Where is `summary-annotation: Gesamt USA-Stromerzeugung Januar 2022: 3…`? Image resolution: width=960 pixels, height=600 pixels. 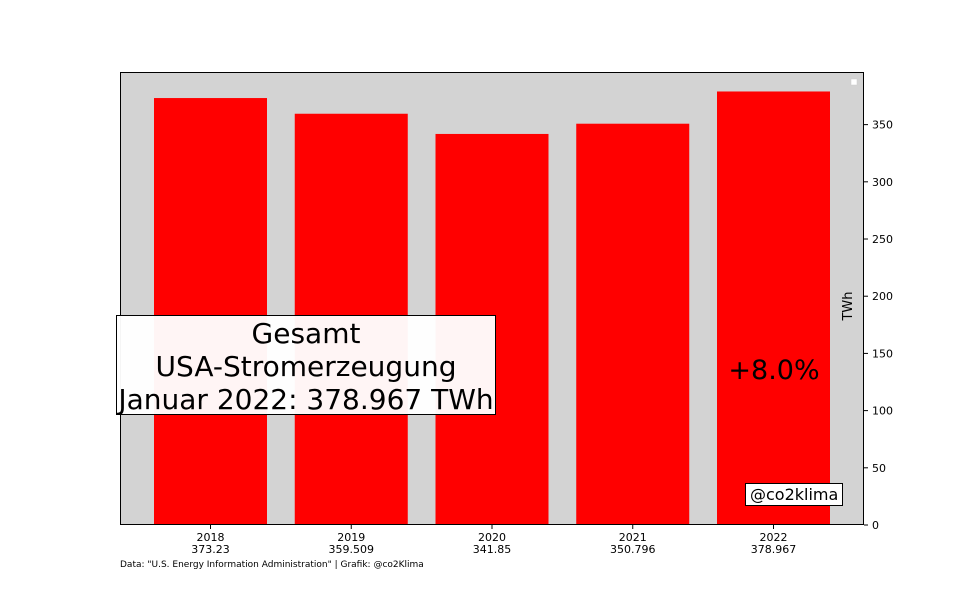
summary-annotation: Gesamt USA-Stromerzeugung Januar 2022: 3… is located at coordinates (306, 365).